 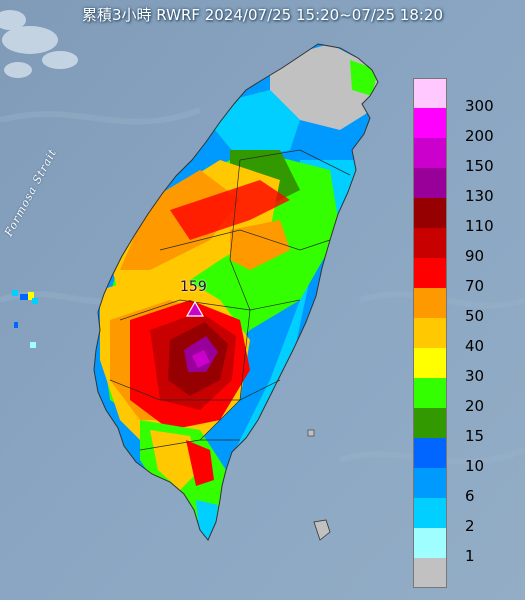 I want to click on offshore-echoes, so click(x=25, y=319).